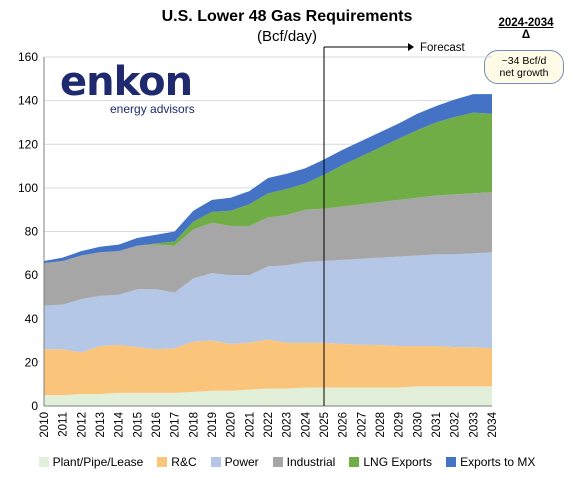  I want to click on x-tick-label: 2015, so click(138, 425).